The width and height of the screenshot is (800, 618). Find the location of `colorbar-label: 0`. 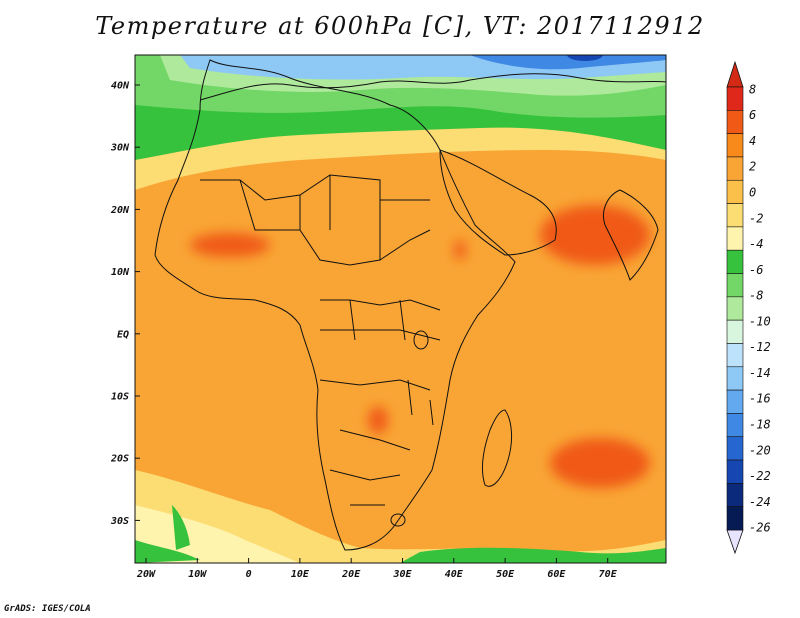

colorbar-label: 0 is located at coordinates (752, 192).